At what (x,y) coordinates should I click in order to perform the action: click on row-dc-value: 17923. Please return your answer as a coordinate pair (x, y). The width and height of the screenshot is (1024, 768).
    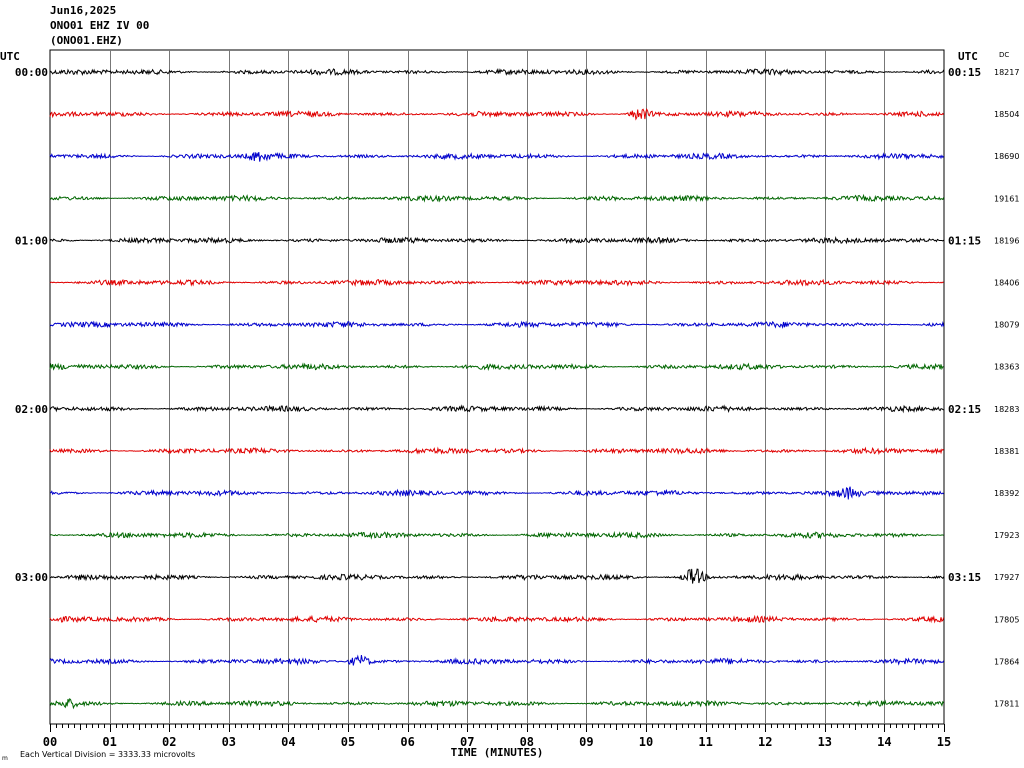
    Looking at the image, I should click on (1006, 535).